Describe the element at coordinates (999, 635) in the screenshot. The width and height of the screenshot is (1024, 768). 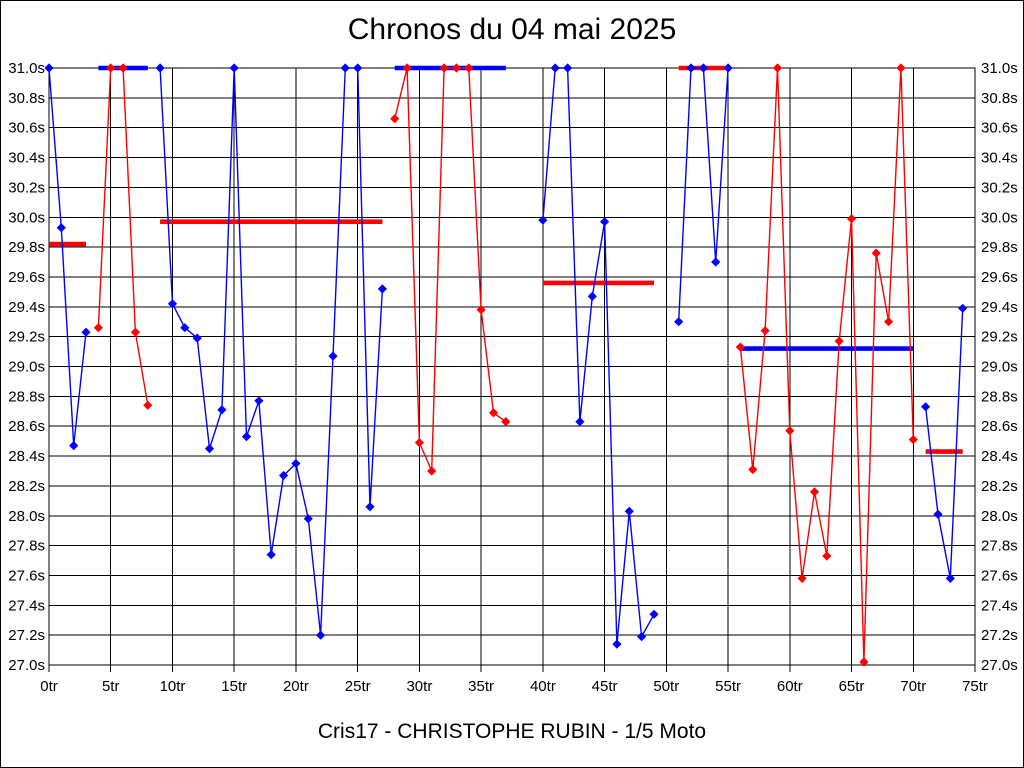
I see `y-axis-label-right: 27.2s` at that location.